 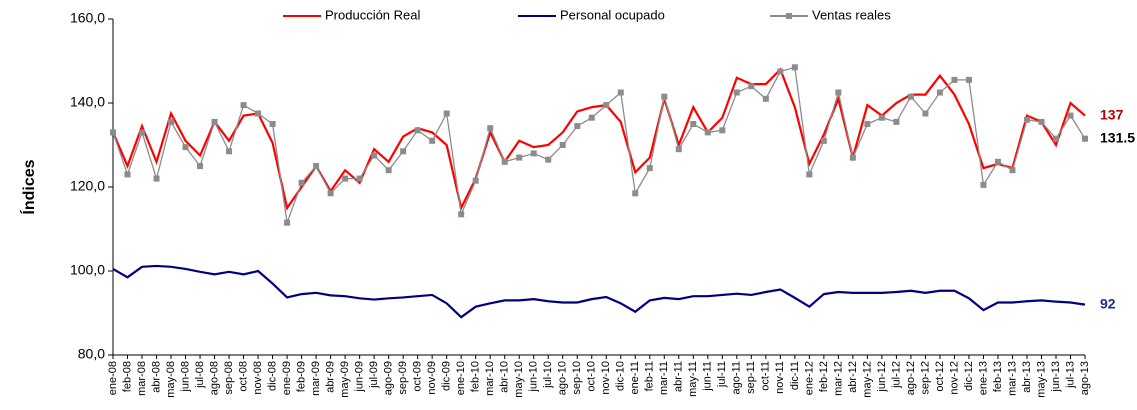 I want to click on x-tick-label: ene-09, so click(x=287, y=378).